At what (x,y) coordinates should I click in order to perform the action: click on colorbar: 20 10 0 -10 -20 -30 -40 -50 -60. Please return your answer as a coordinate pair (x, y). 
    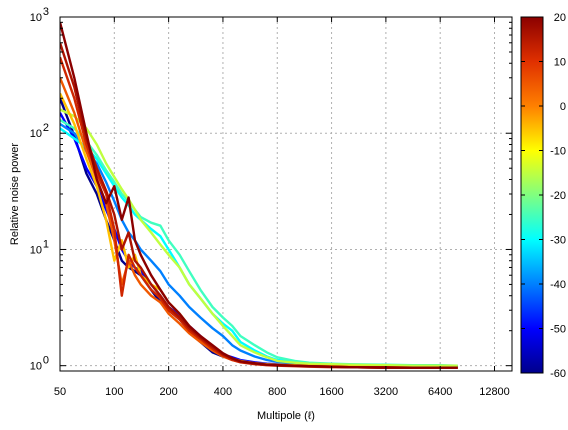
    Looking at the image, I should click on (543, 196).